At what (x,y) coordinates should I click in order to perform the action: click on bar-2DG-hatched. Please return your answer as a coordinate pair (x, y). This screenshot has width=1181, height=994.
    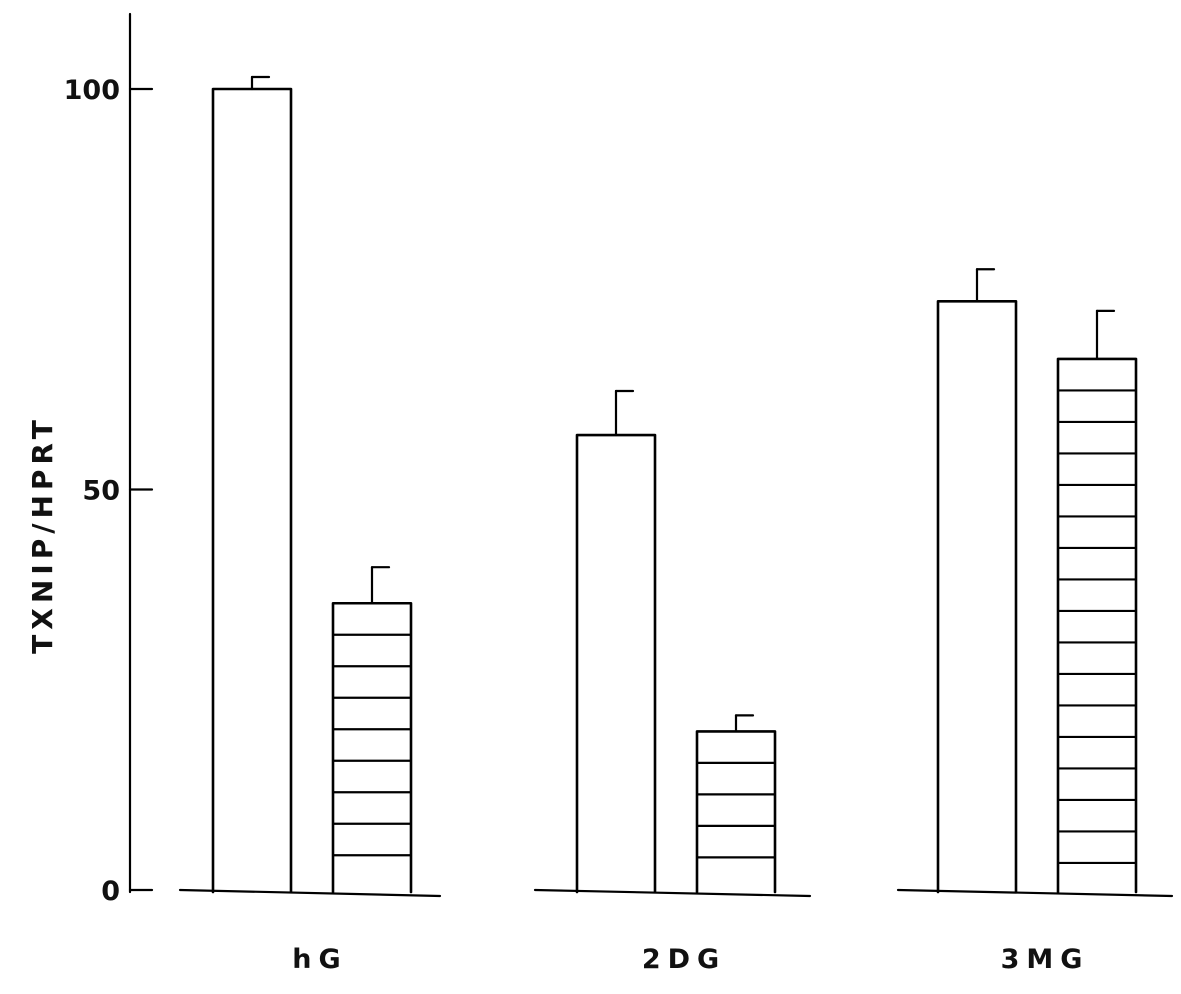
    Looking at the image, I should click on (736, 804).